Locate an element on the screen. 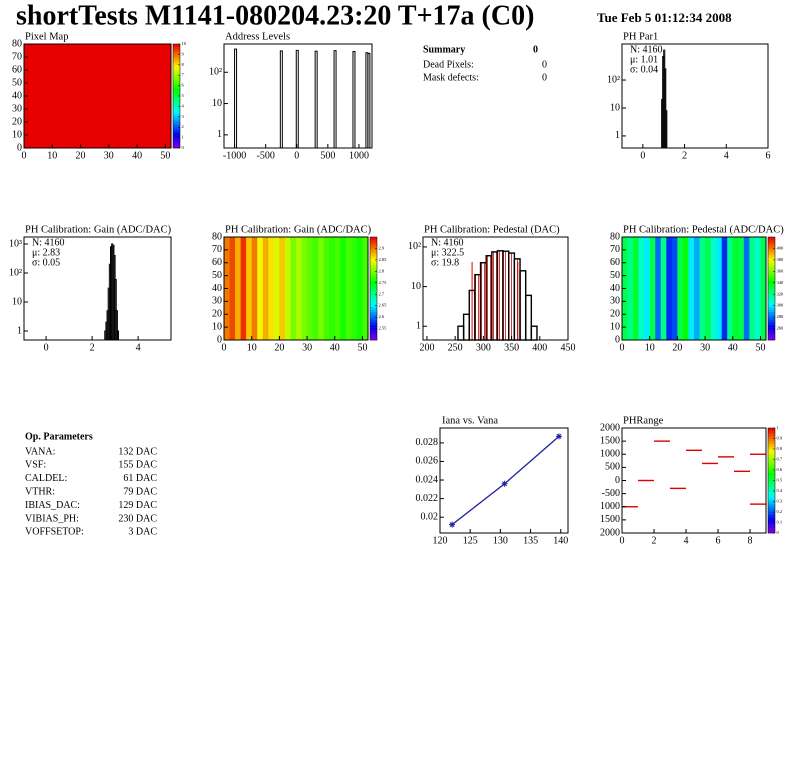 The width and height of the screenshot is (796, 772). z-tick-label: 0.9 is located at coordinates (780, 438).